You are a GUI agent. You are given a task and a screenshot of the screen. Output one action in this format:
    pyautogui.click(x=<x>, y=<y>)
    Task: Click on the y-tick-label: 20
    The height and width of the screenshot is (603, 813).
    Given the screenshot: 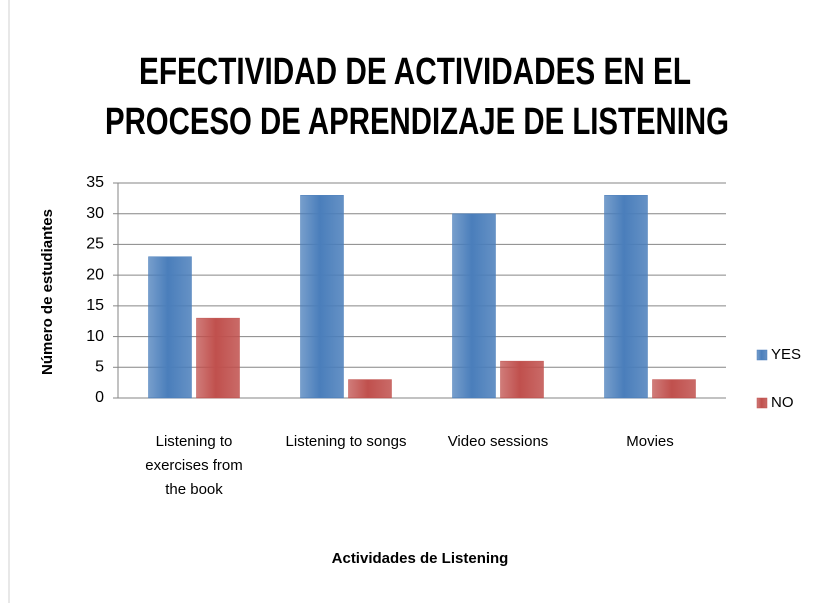 What is the action you would take?
    pyautogui.click(x=95, y=274)
    